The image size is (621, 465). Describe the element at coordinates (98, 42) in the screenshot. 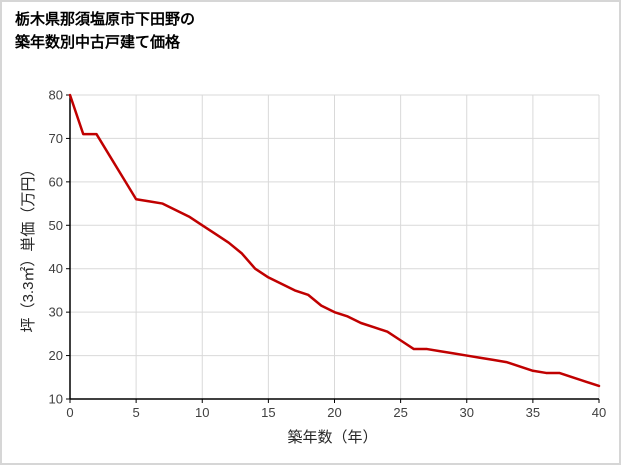

I see `chart-title-line2: 築年数別中古戸建て価格` at that location.